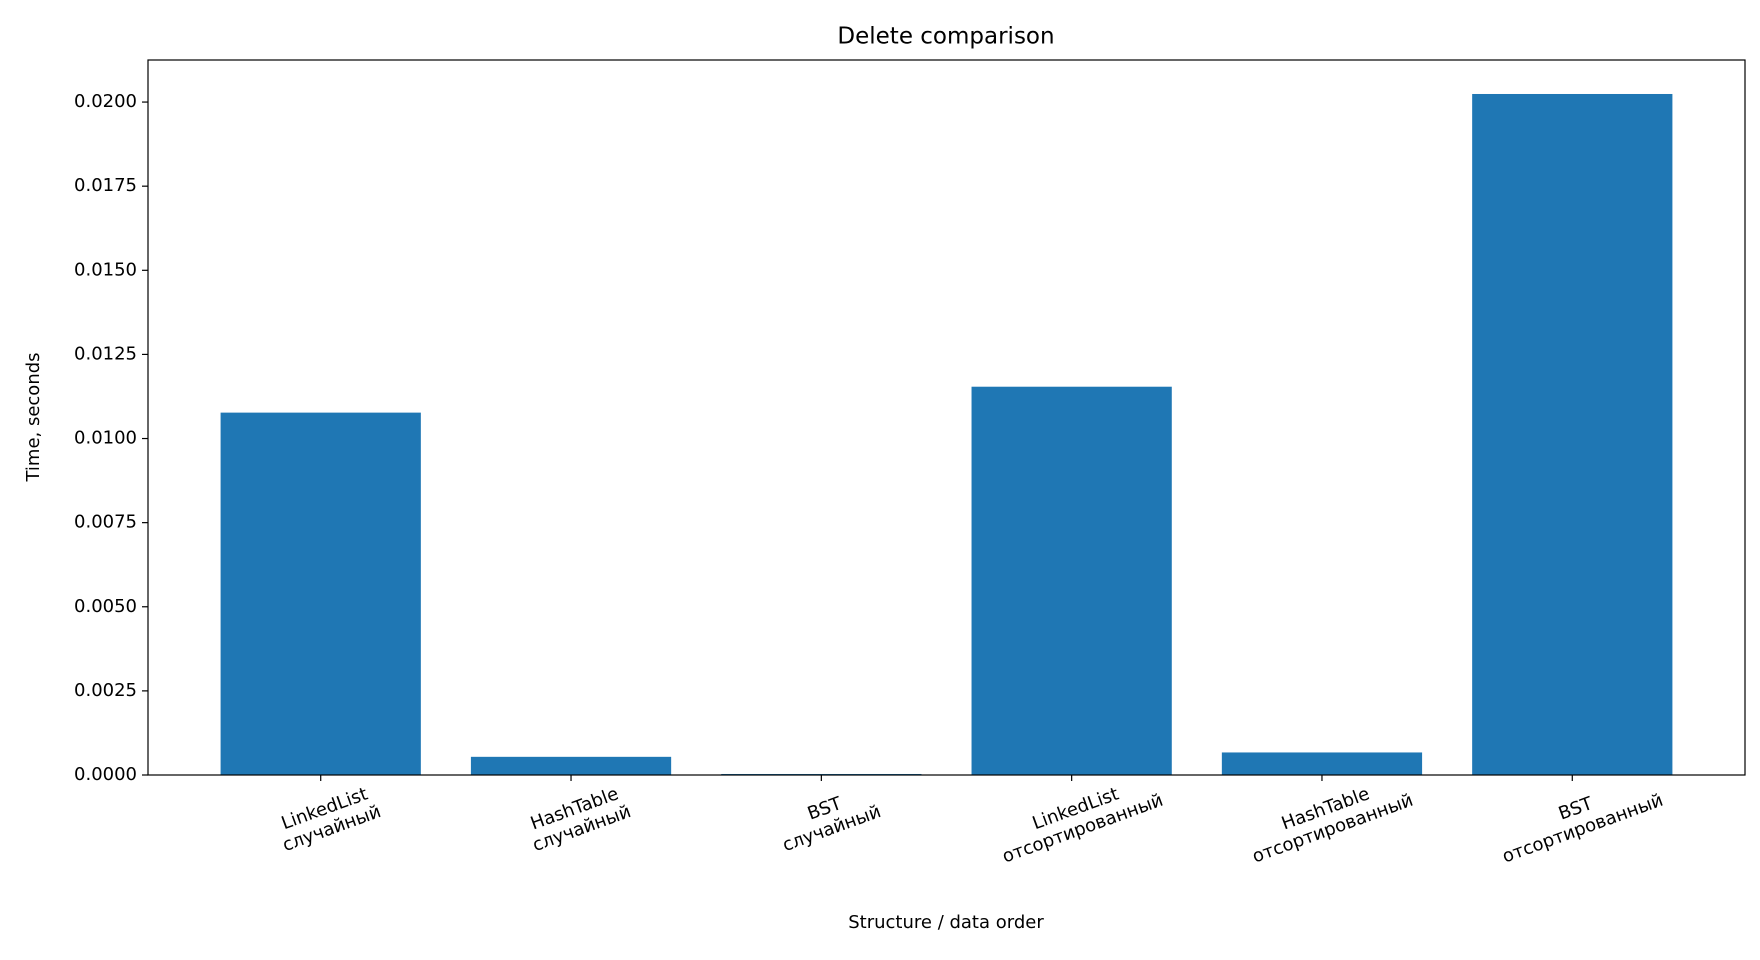 The width and height of the screenshot is (1760, 960). Describe the element at coordinates (105, 606) in the screenshot. I see `y-tick-label: 0.0050` at that location.